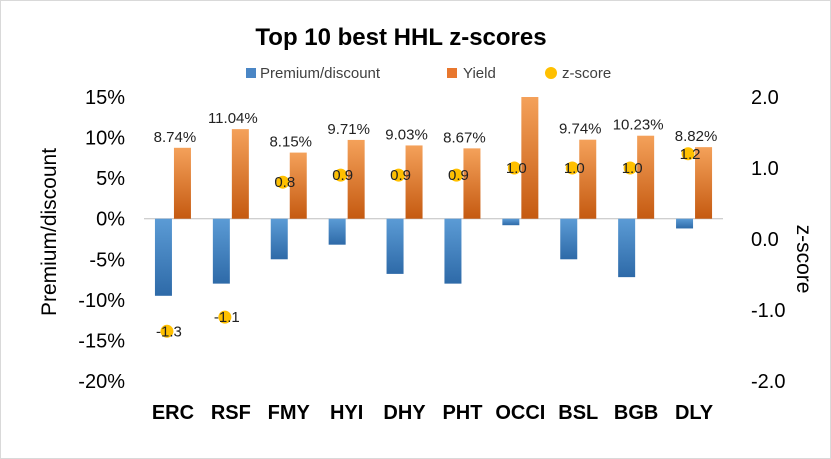 The width and height of the screenshot is (831, 459). I want to click on y-tick-label: -15%, so click(101, 341).